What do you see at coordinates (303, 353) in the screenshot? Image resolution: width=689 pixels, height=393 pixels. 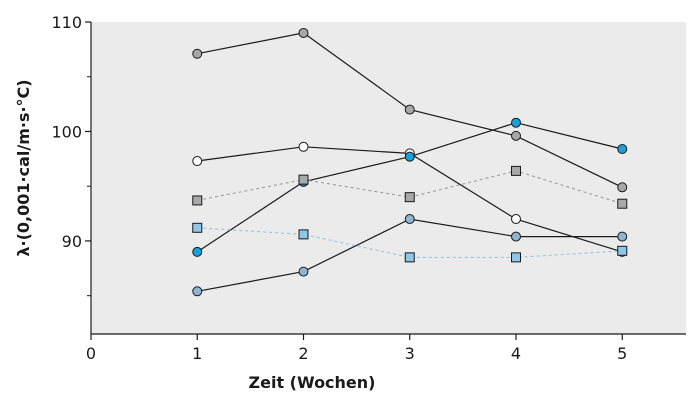 I see `x-tick-label: 2` at bounding box center [303, 353].